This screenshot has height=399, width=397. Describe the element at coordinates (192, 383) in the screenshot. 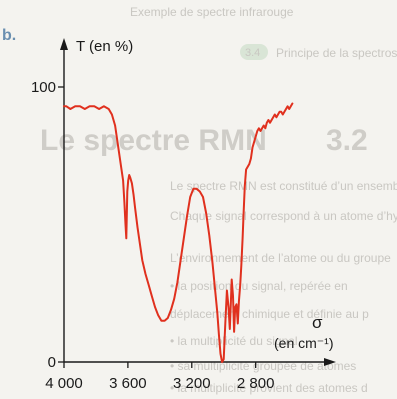

I see `x-tick-label: 3 200` at that location.